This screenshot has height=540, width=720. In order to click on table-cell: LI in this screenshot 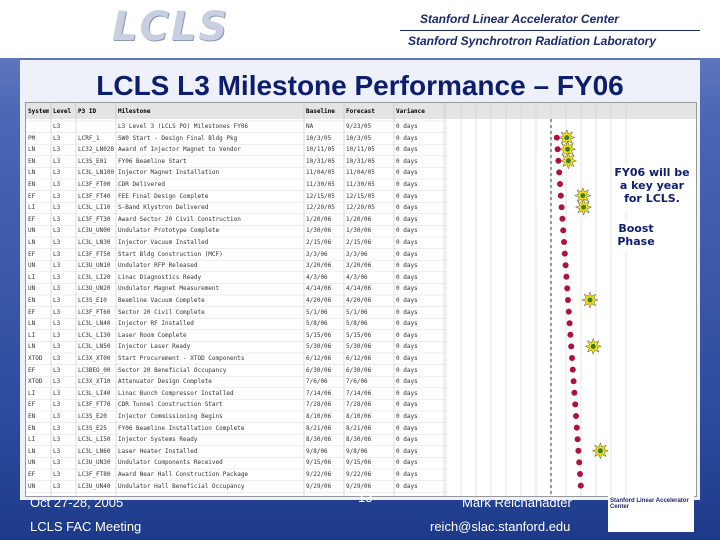, I will do `click(32, 393)`.